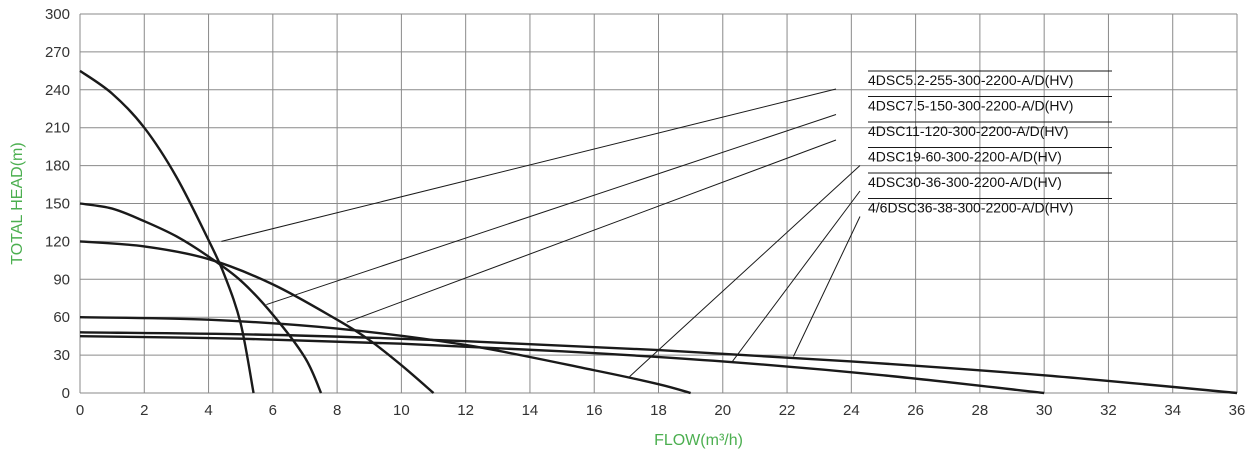 Image resolution: width=1257 pixels, height=455 pixels. Describe the element at coordinates (57, 14) in the screenshot. I see `y-tick-label: 300` at that location.